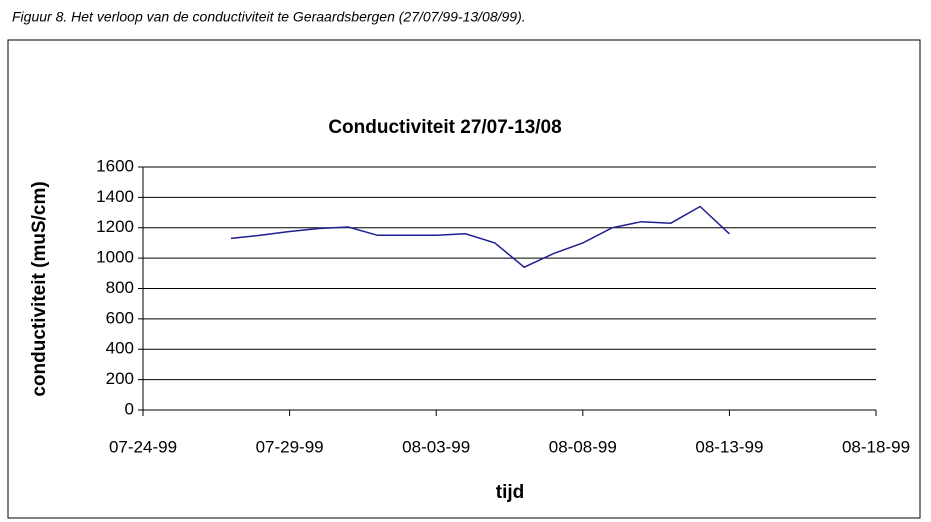 The image size is (931, 522). What do you see at coordinates (115, 165) in the screenshot?
I see `y-tick-label: 1600` at bounding box center [115, 165].